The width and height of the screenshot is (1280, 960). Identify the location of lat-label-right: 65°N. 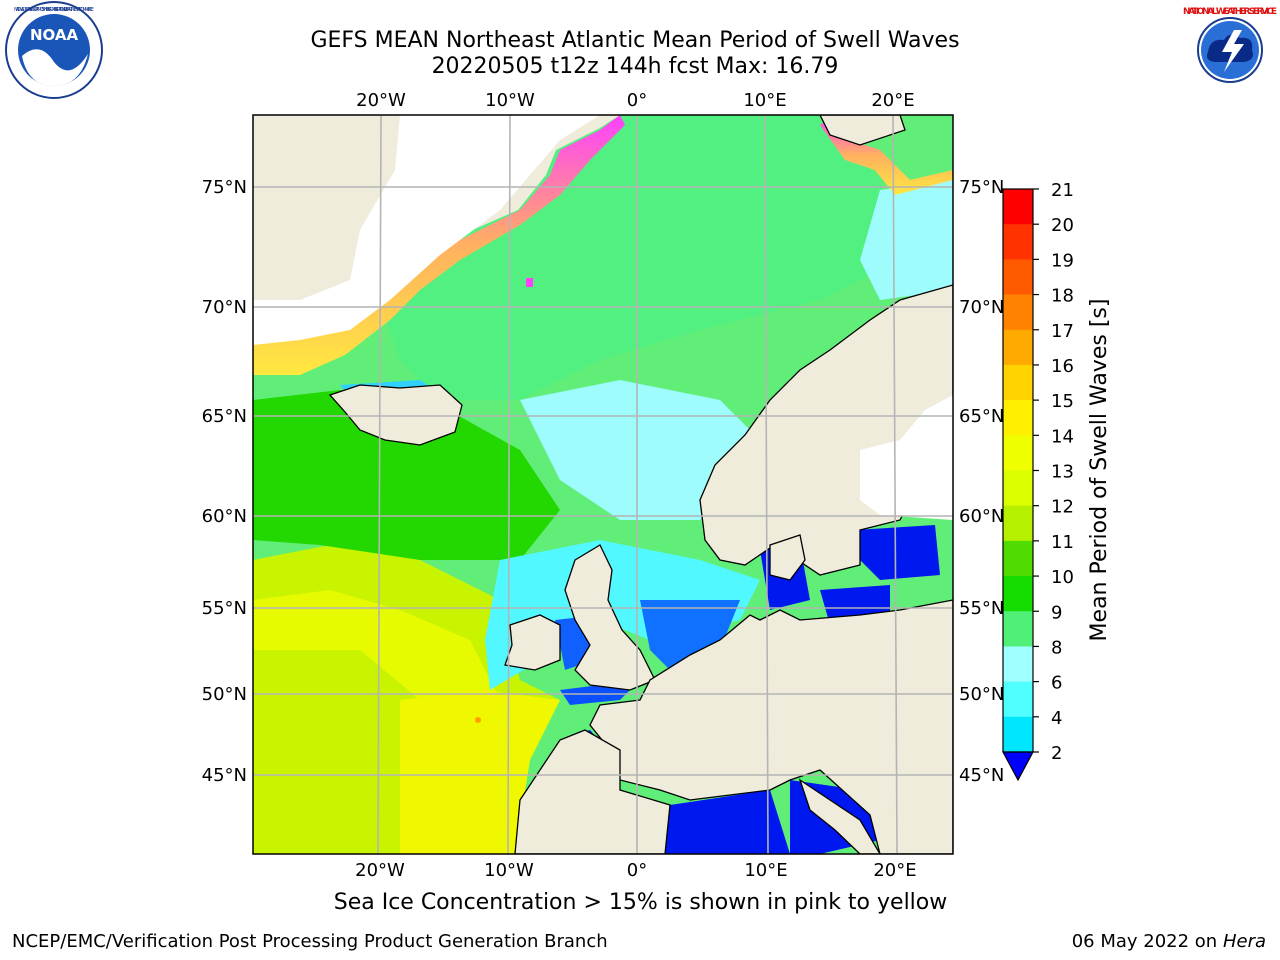
(981, 416).